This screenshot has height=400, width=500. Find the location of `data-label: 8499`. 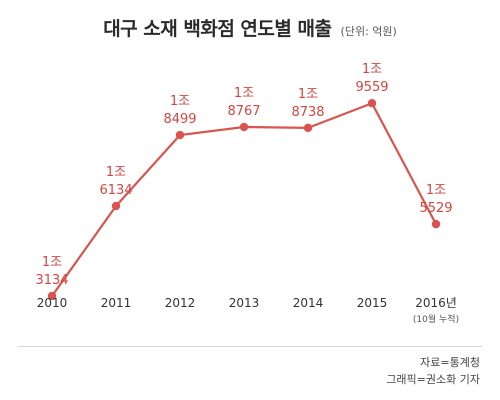

data-label: 8499 is located at coordinates (179, 119).